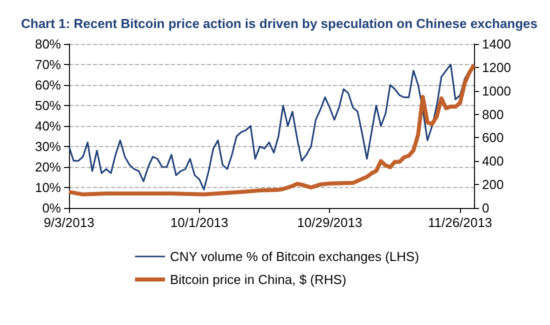 The height and width of the screenshot is (325, 550). What do you see at coordinates (69, 222) in the screenshot?
I see `x-tick-label: 9/3/2013` at bounding box center [69, 222].